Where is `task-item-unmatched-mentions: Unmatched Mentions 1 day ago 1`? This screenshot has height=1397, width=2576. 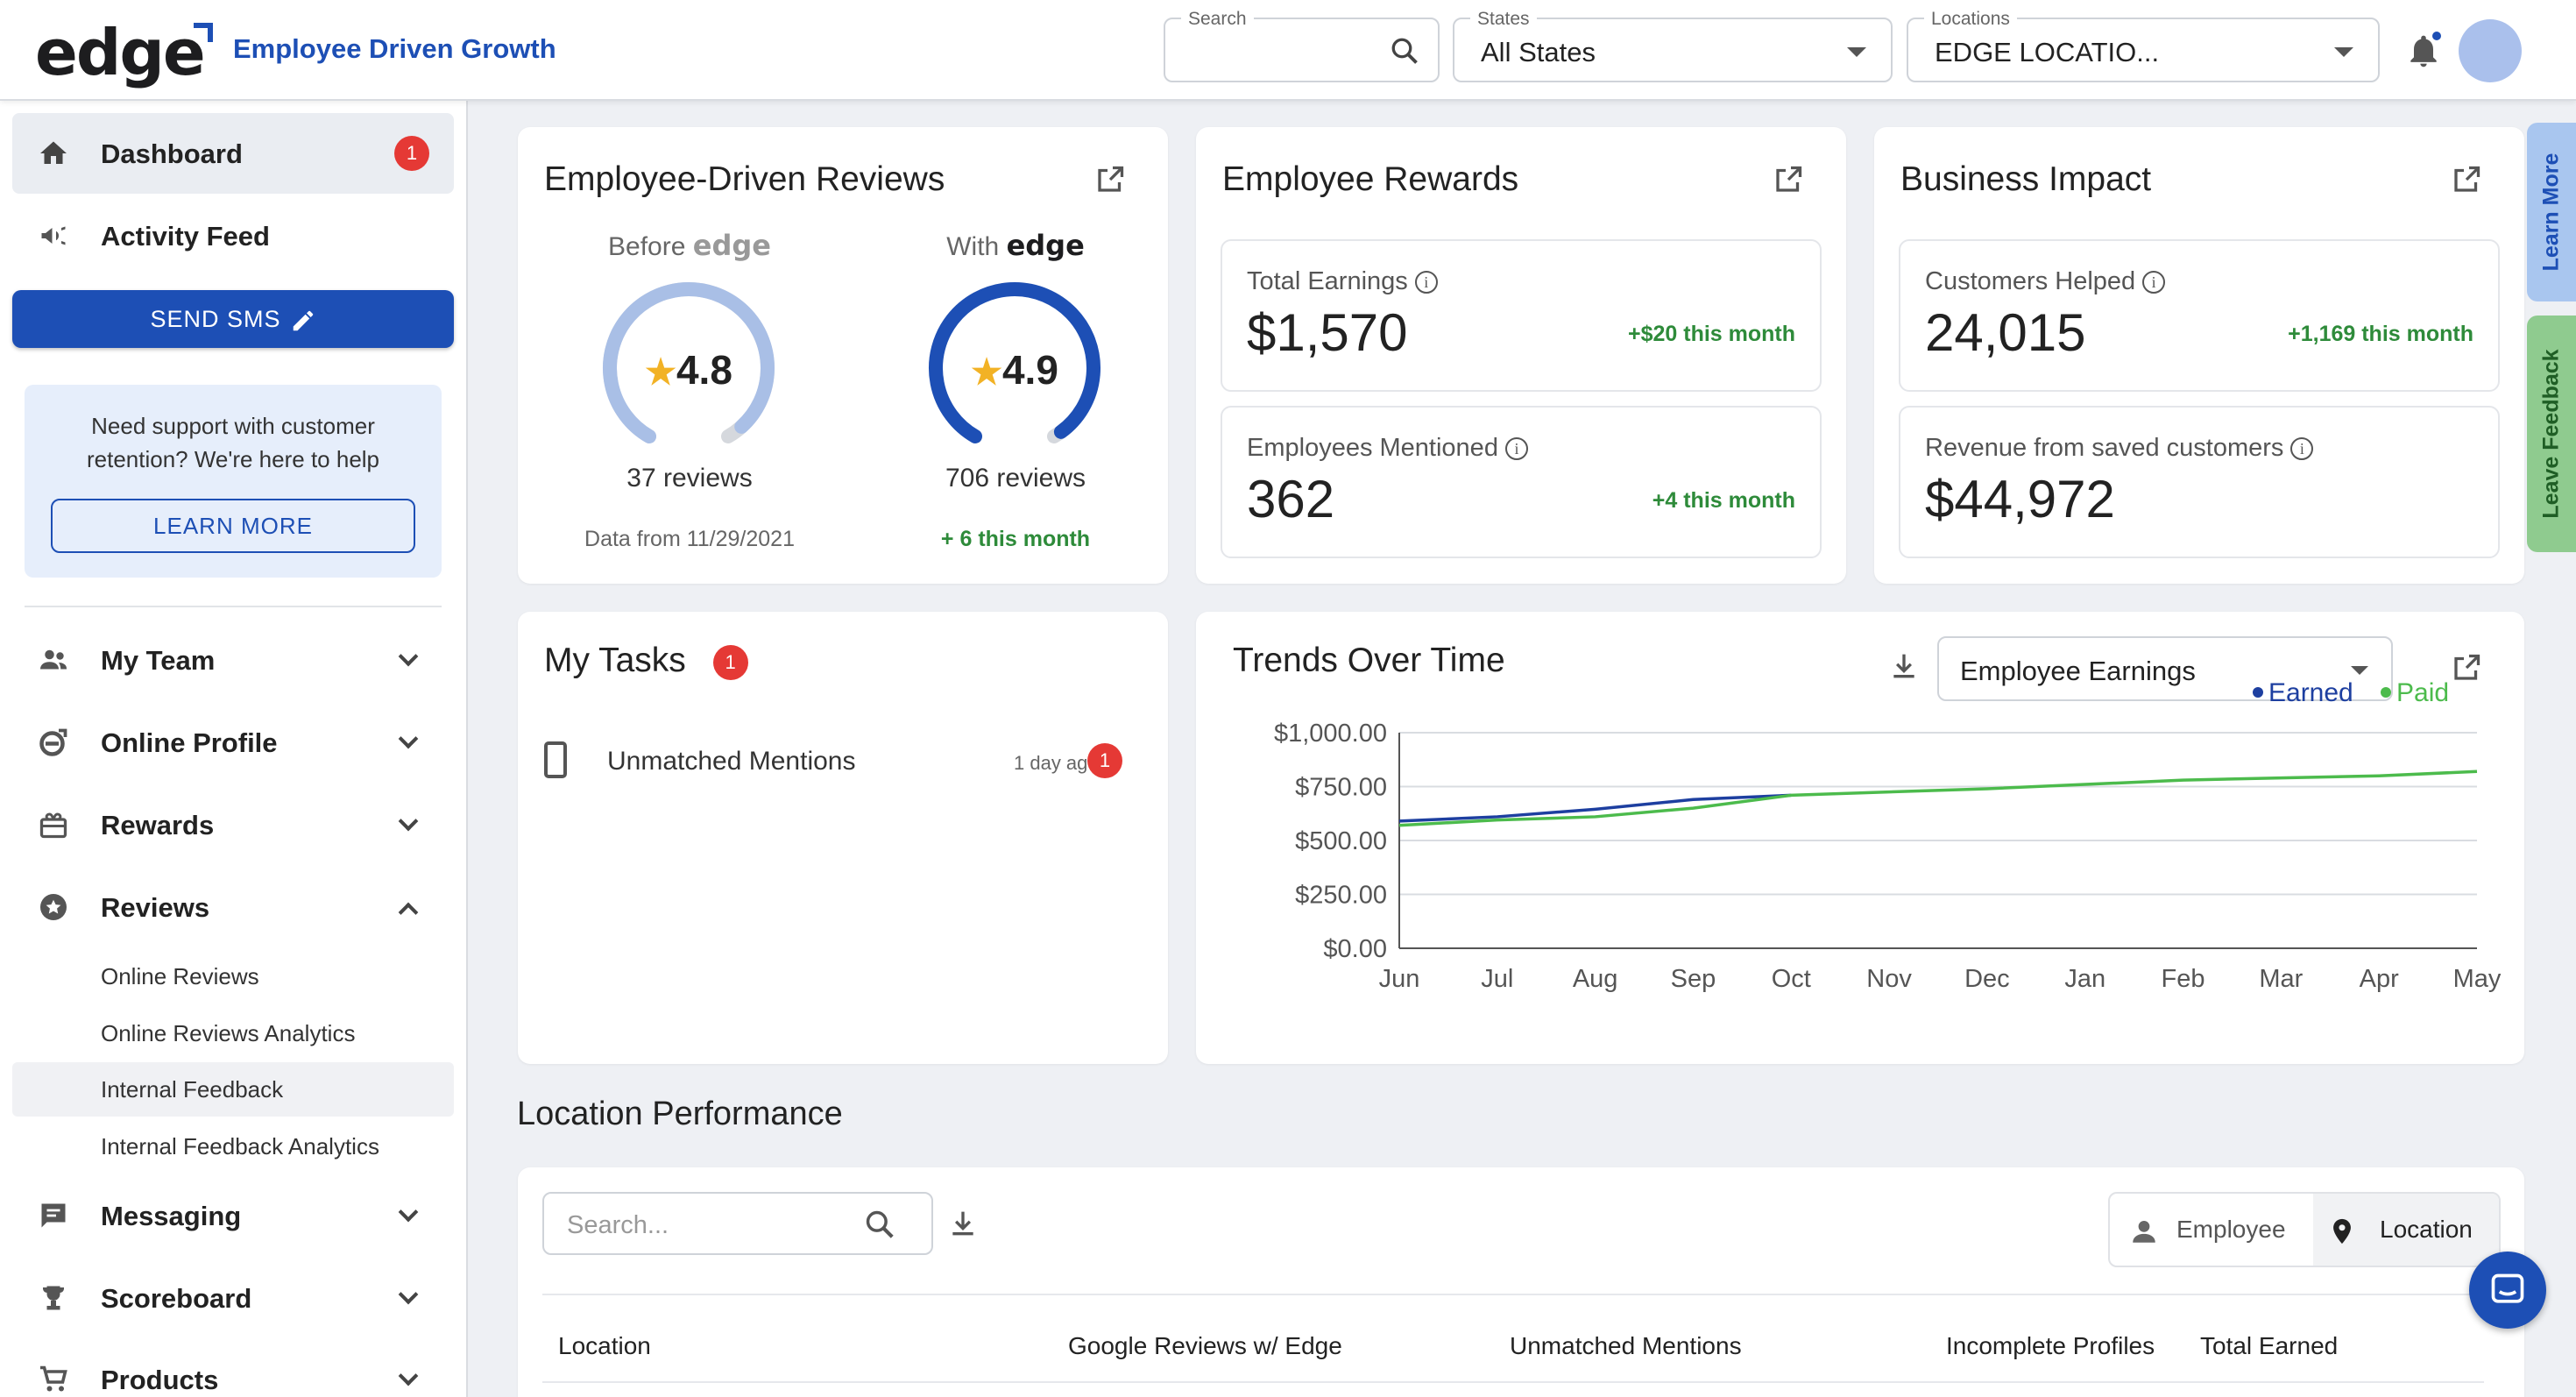
task-item-unmatched-mentions: Unmatched Mentions 1 day ago 1 is located at coordinates (842, 763).